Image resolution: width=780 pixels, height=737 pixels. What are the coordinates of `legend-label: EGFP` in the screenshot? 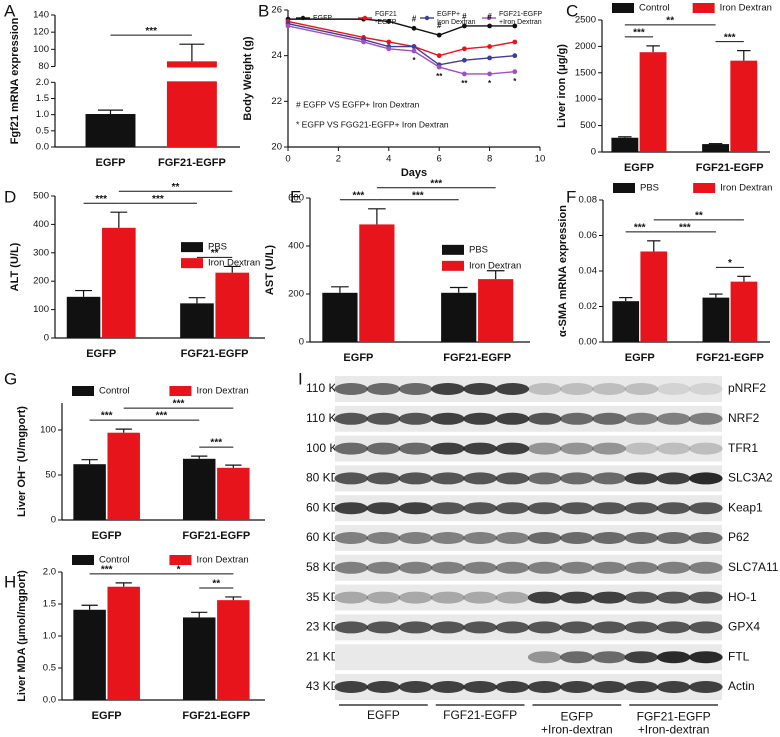 It's located at (322, 18).